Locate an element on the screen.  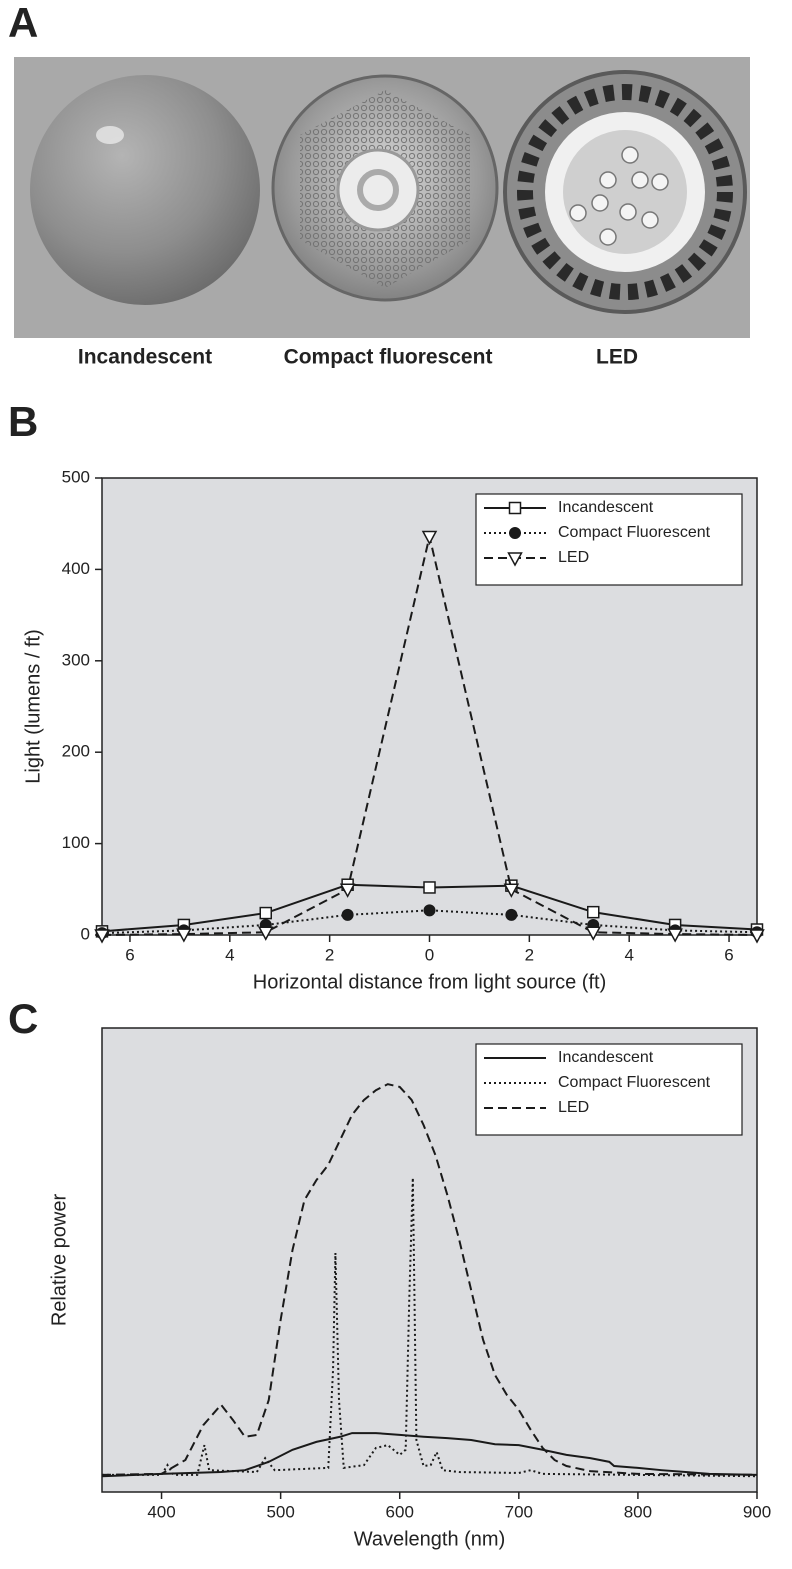
legend-box is located at coordinates (609, 1089).